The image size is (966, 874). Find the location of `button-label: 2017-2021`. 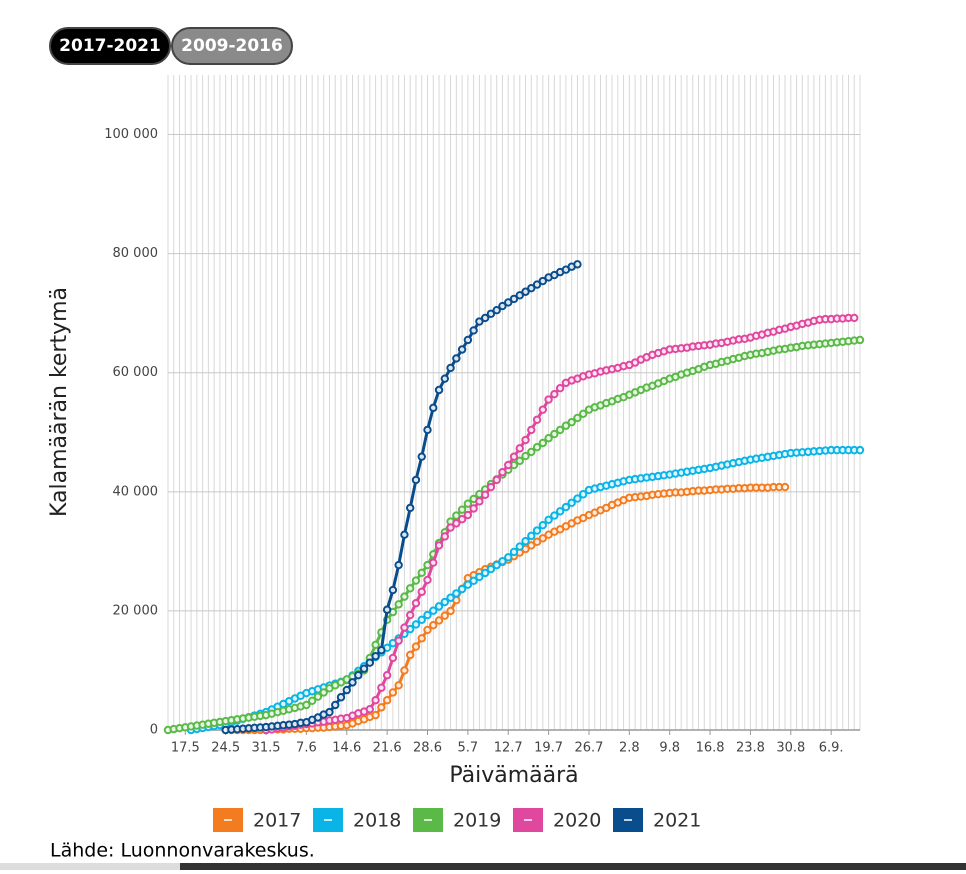

button-label: 2017-2021 is located at coordinates (110, 46).